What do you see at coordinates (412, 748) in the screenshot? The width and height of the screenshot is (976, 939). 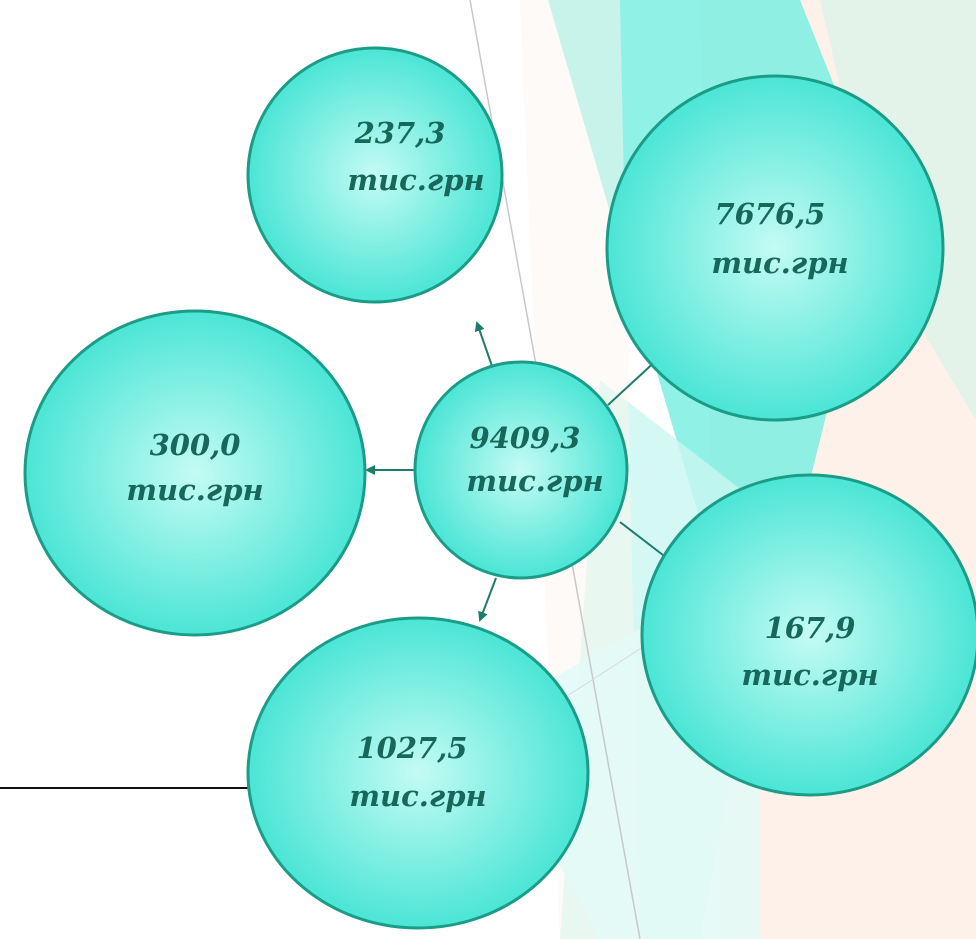 I see `node-value: 1027,5` at bounding box center [412, 748].